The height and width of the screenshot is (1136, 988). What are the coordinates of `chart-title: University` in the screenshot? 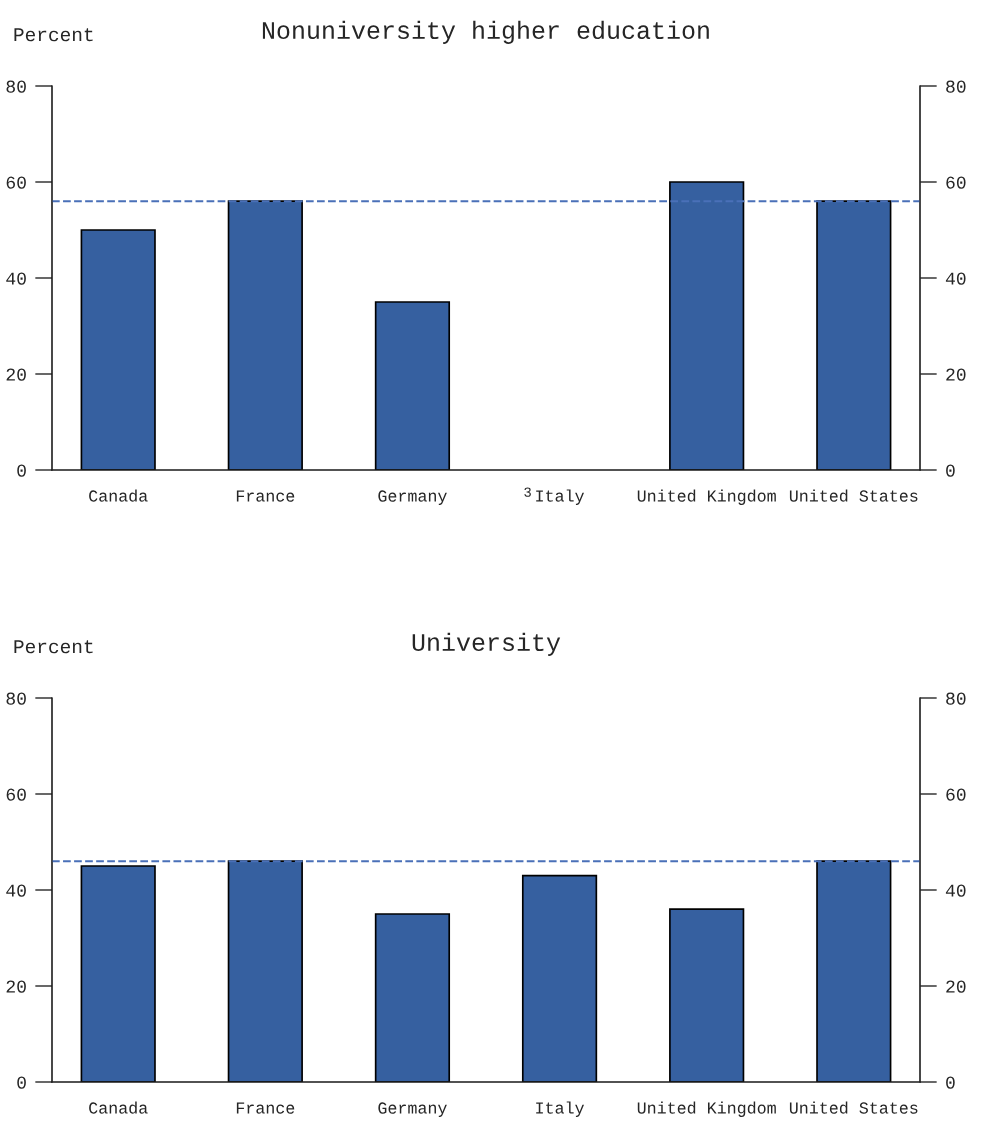 It's located at (486, 644).